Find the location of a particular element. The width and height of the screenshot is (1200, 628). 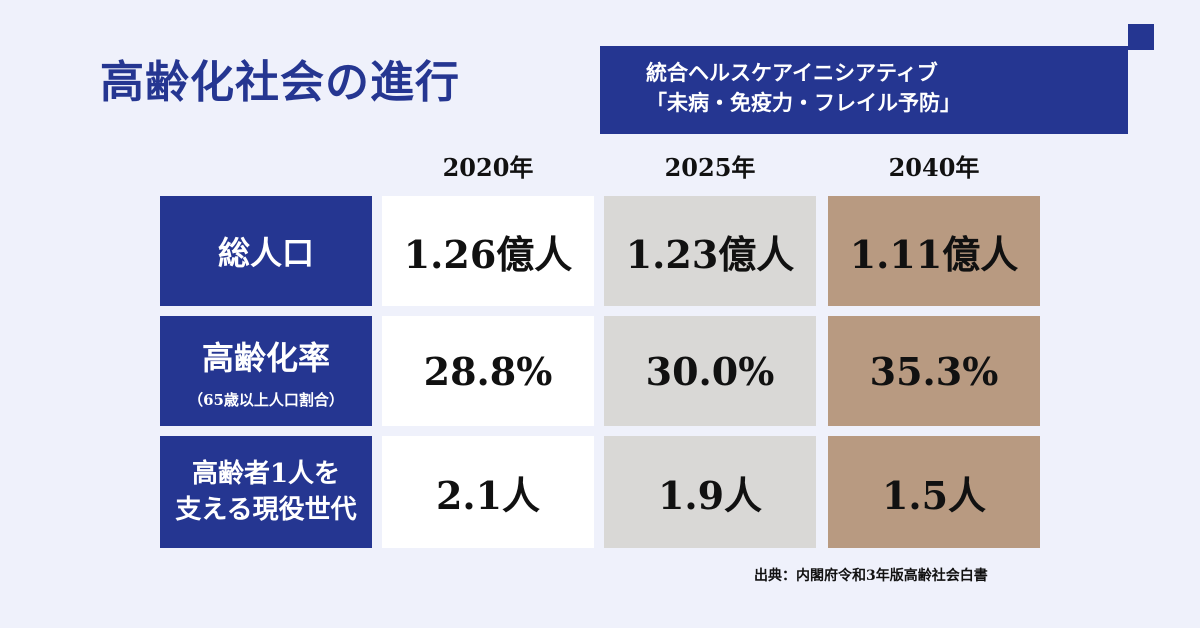

aging-rate-2025: 30.0% is located at coordinates (710, 371).